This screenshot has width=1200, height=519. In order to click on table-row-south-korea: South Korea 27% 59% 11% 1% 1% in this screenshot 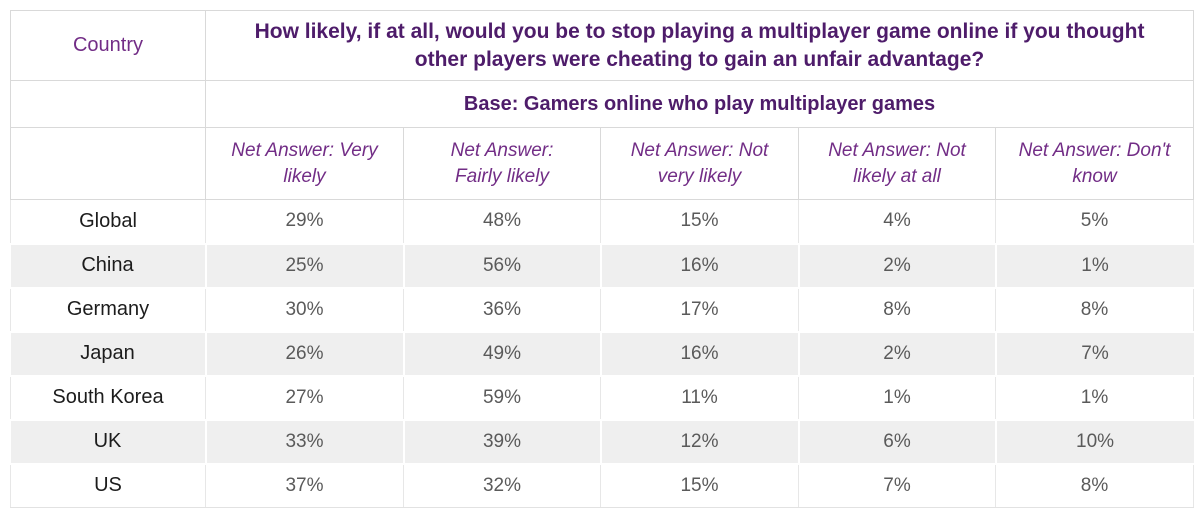, I will do `click(602, 397)`.